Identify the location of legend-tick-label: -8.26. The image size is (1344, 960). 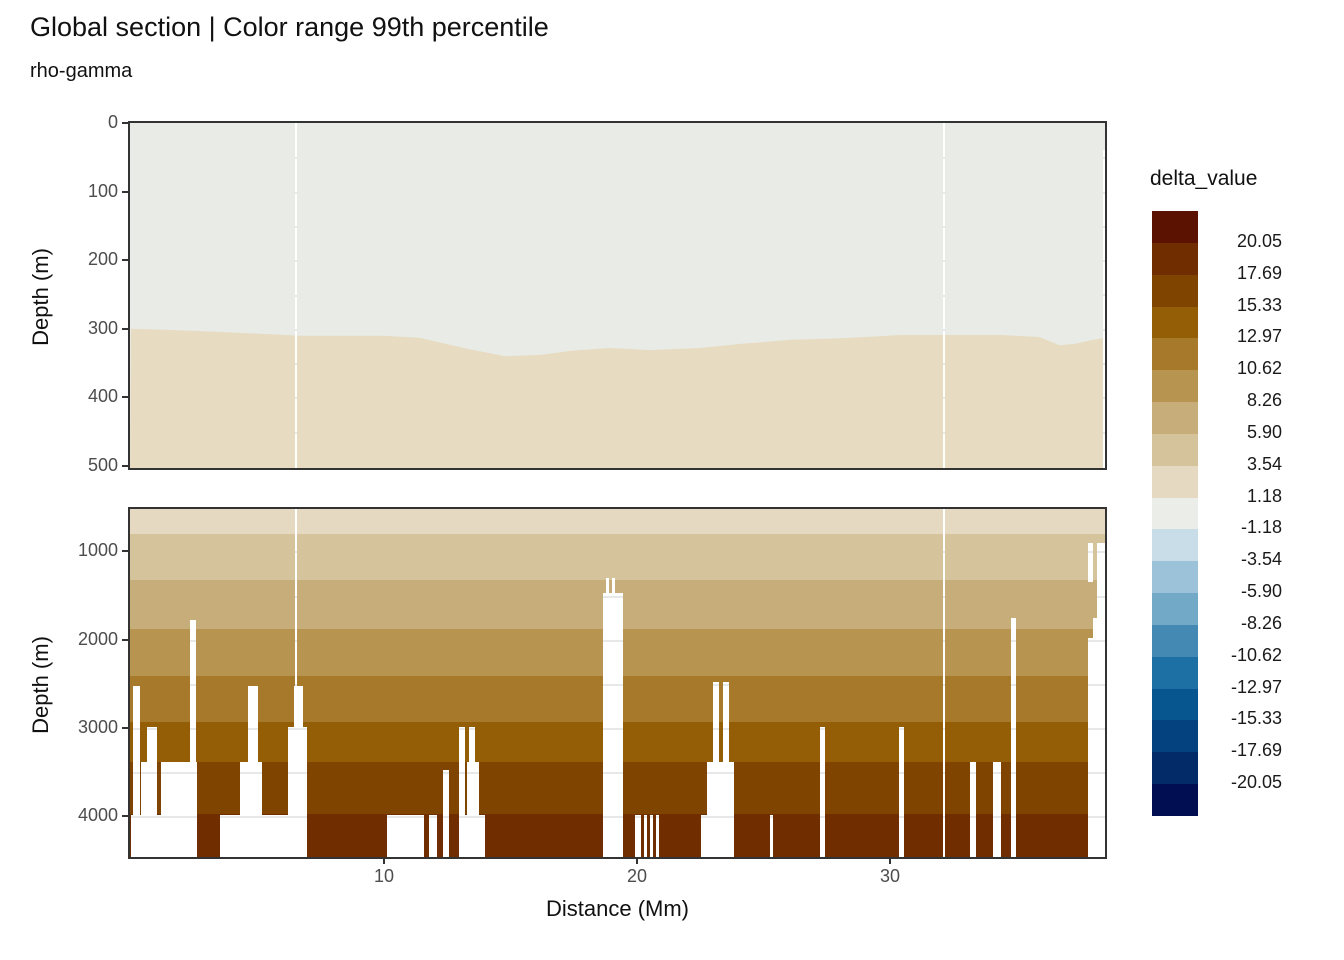
(1261, 622).